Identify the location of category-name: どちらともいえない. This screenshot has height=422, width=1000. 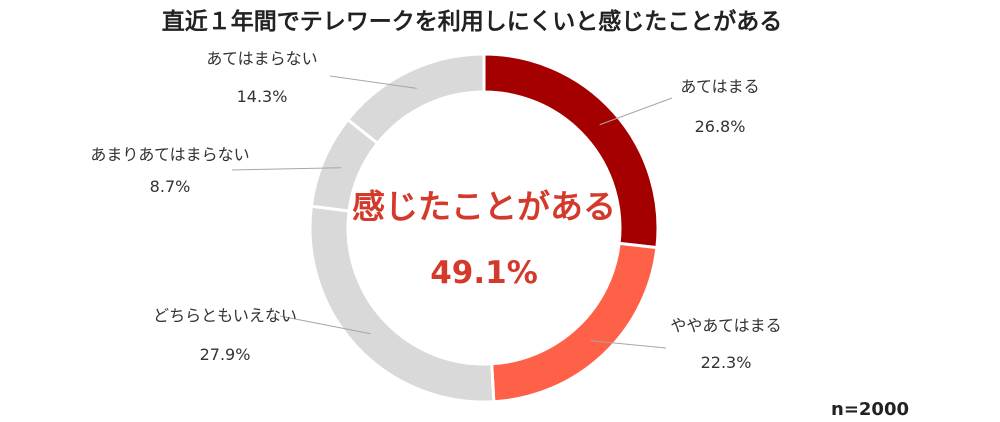
(225, 315).